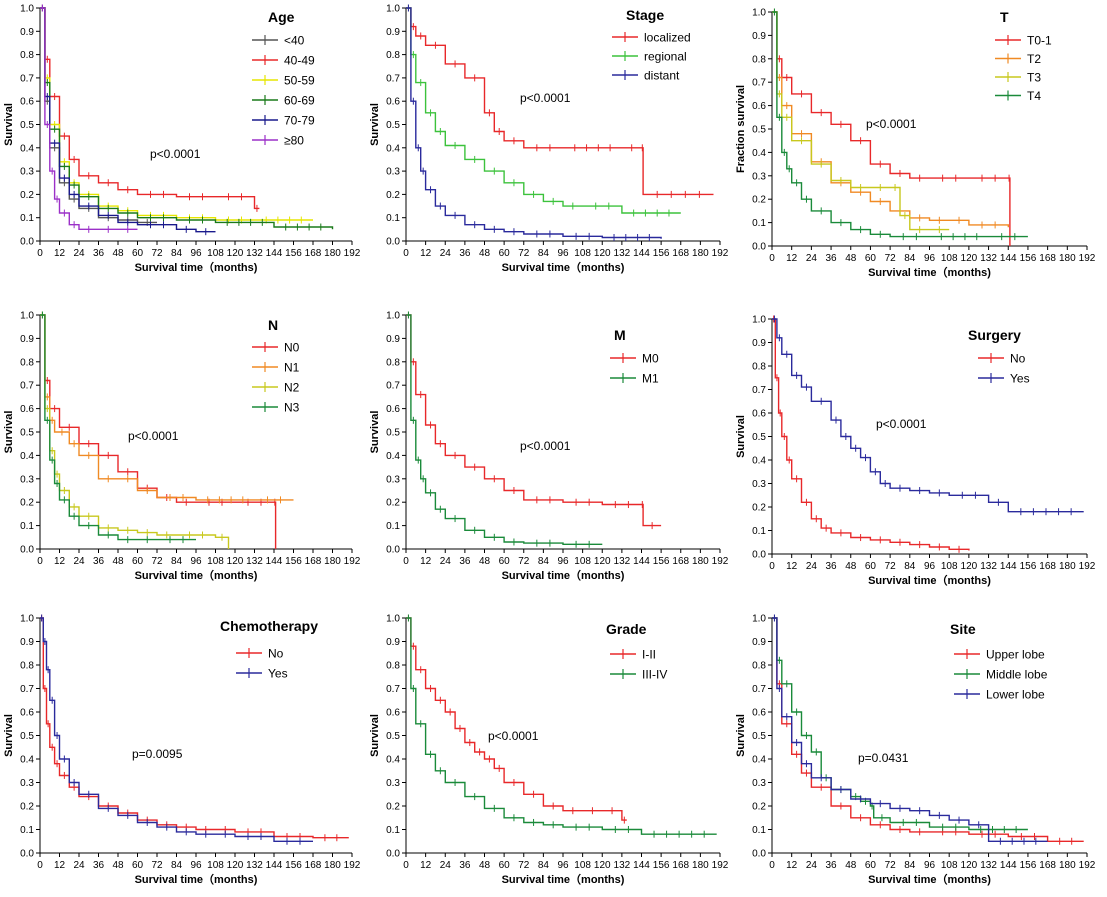 The width and height of the screenshot is (1107, 897). What do you see at coordinates (292, 368) in the screenshot?
I see `legend-label: N1` at bounding box center [292, 368].